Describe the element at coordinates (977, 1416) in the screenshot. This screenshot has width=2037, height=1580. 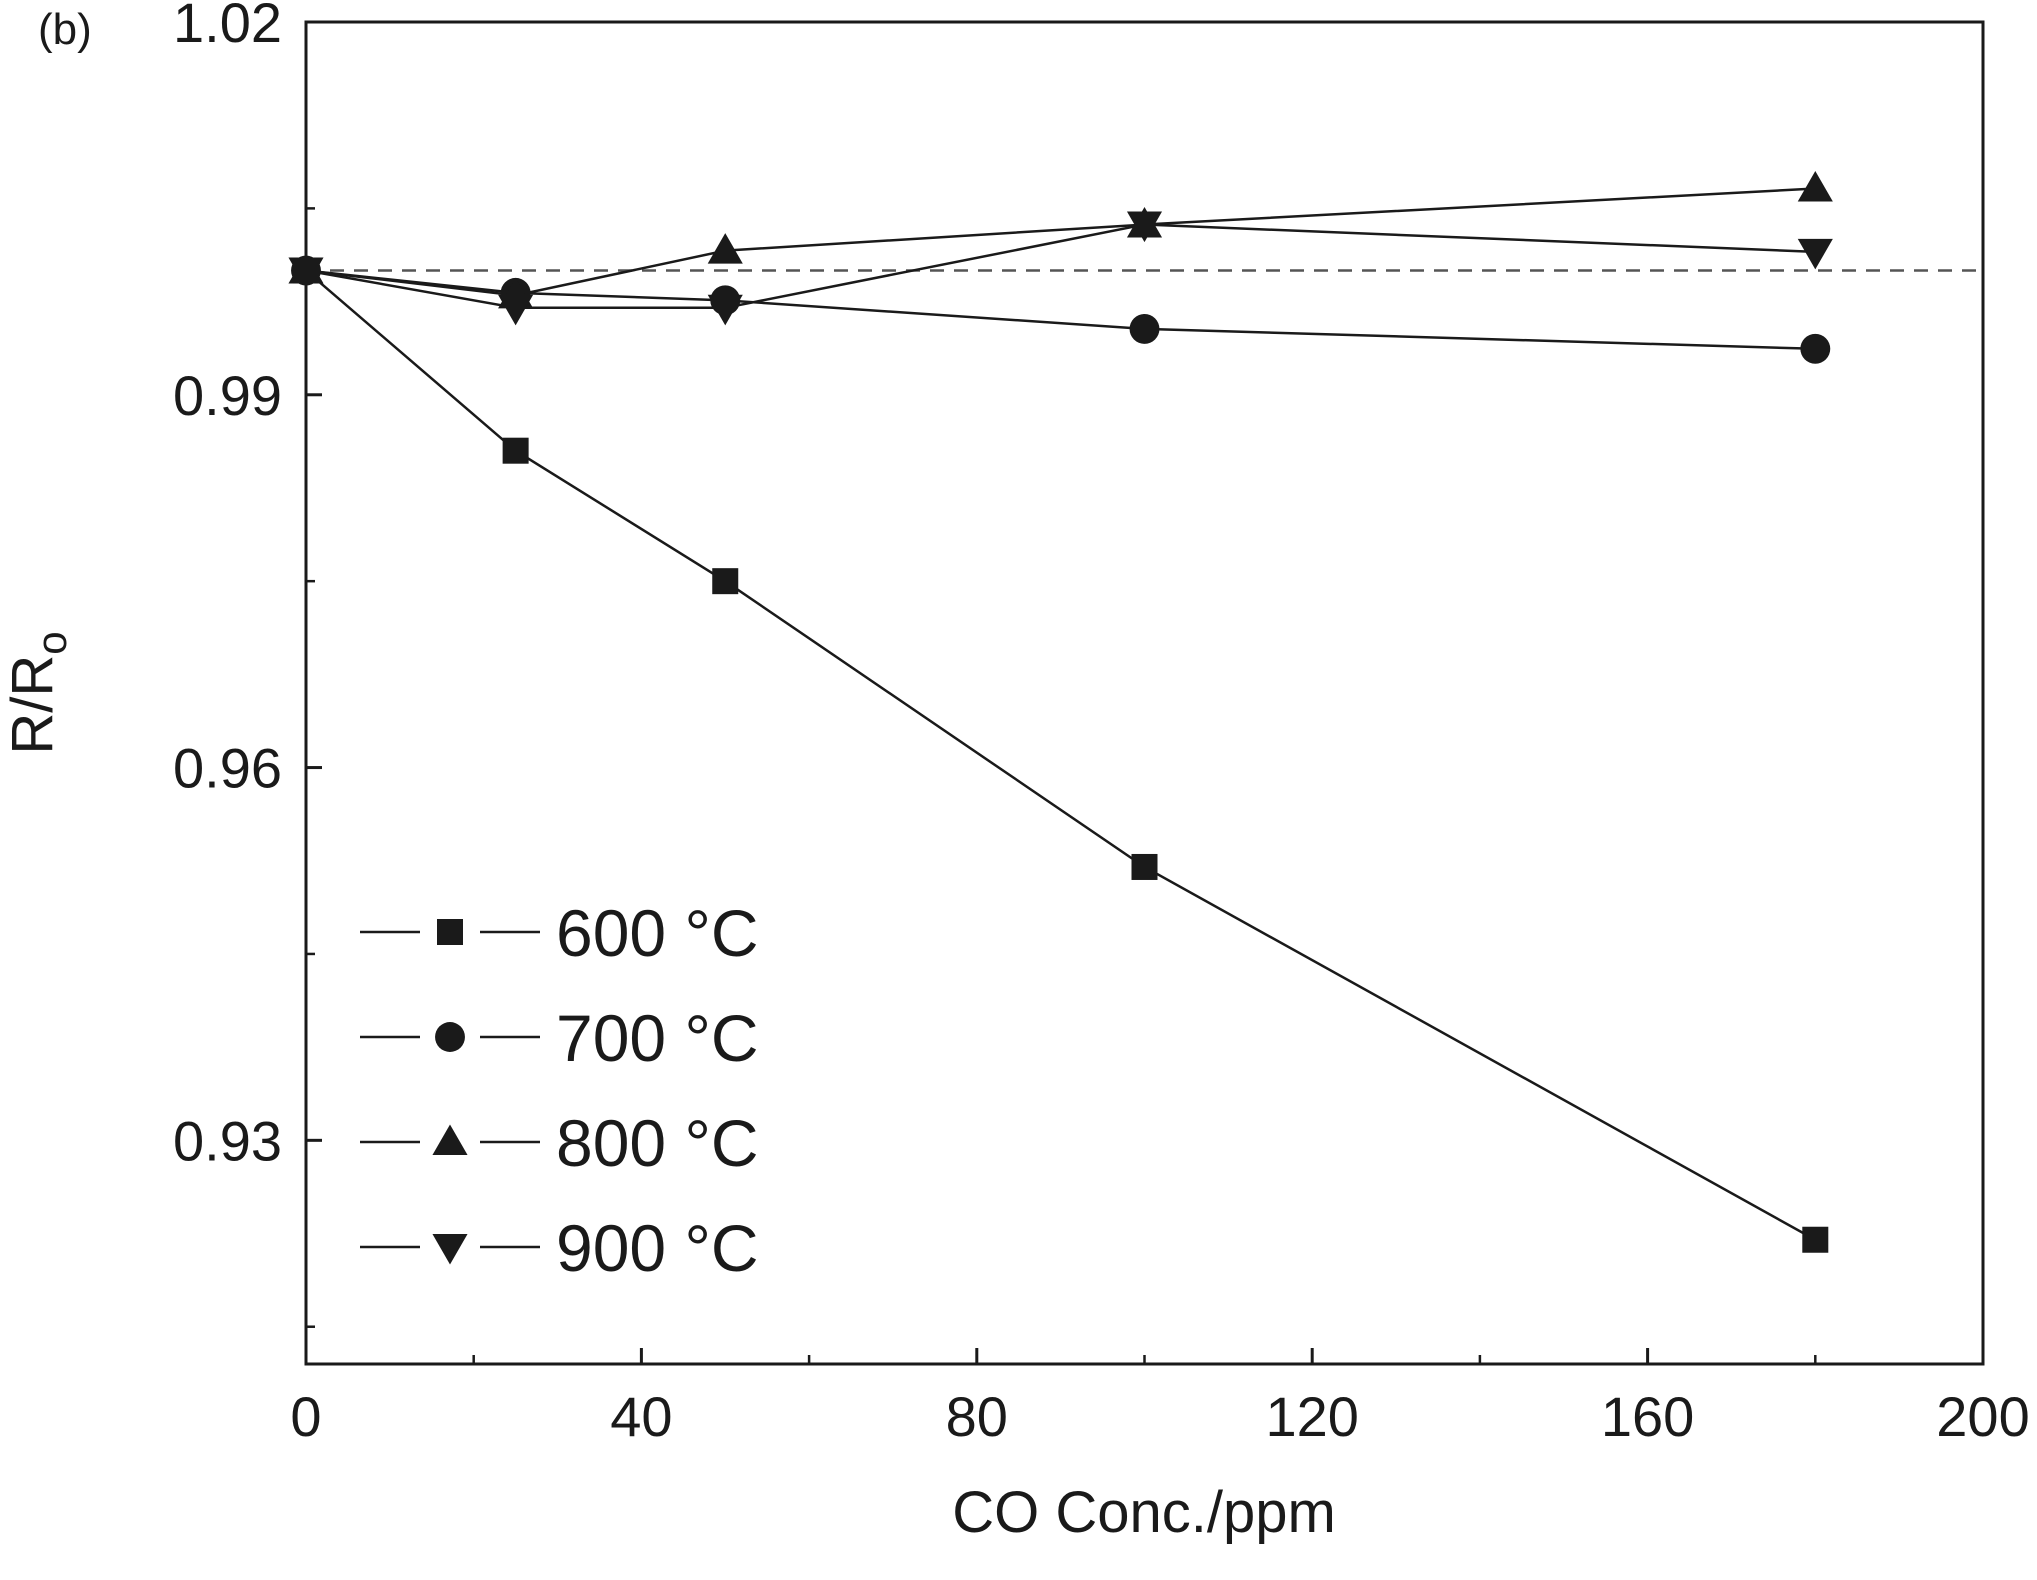
I see `x-tick-label-2: 80` at that location.